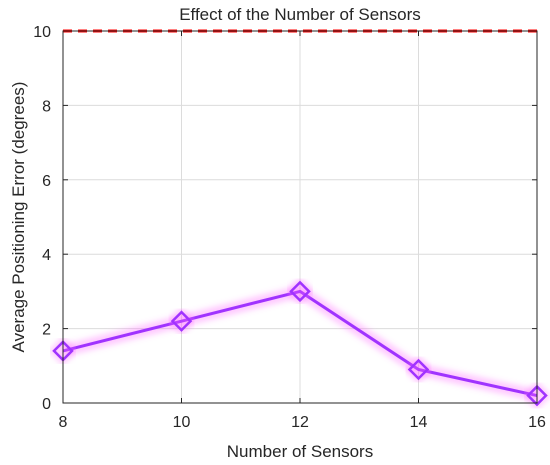  I want to click on y-tick-label: 8, so click(46, 106).